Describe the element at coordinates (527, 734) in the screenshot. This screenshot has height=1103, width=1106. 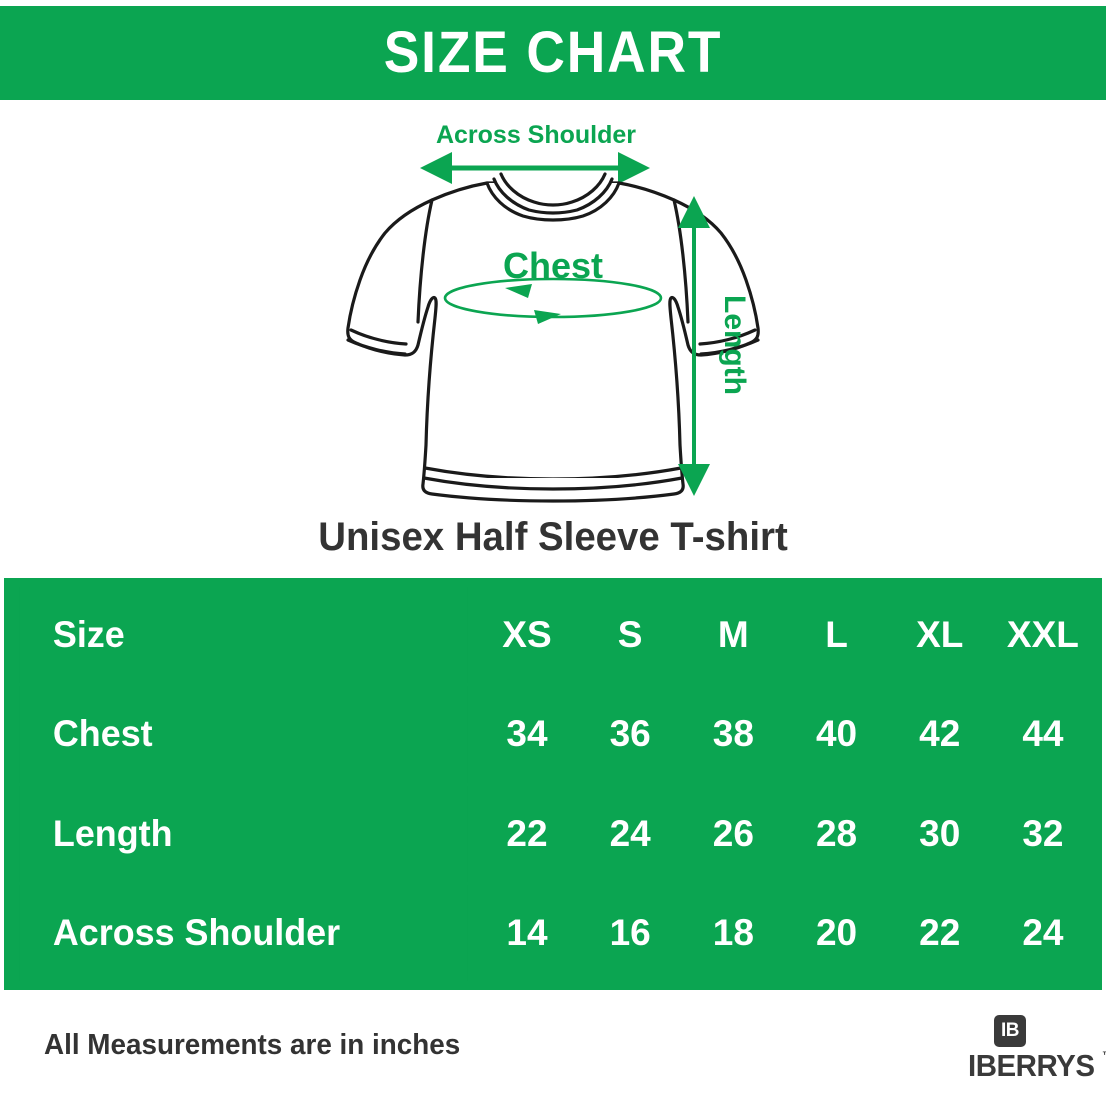
I see `chest-xs: 34` at that location.